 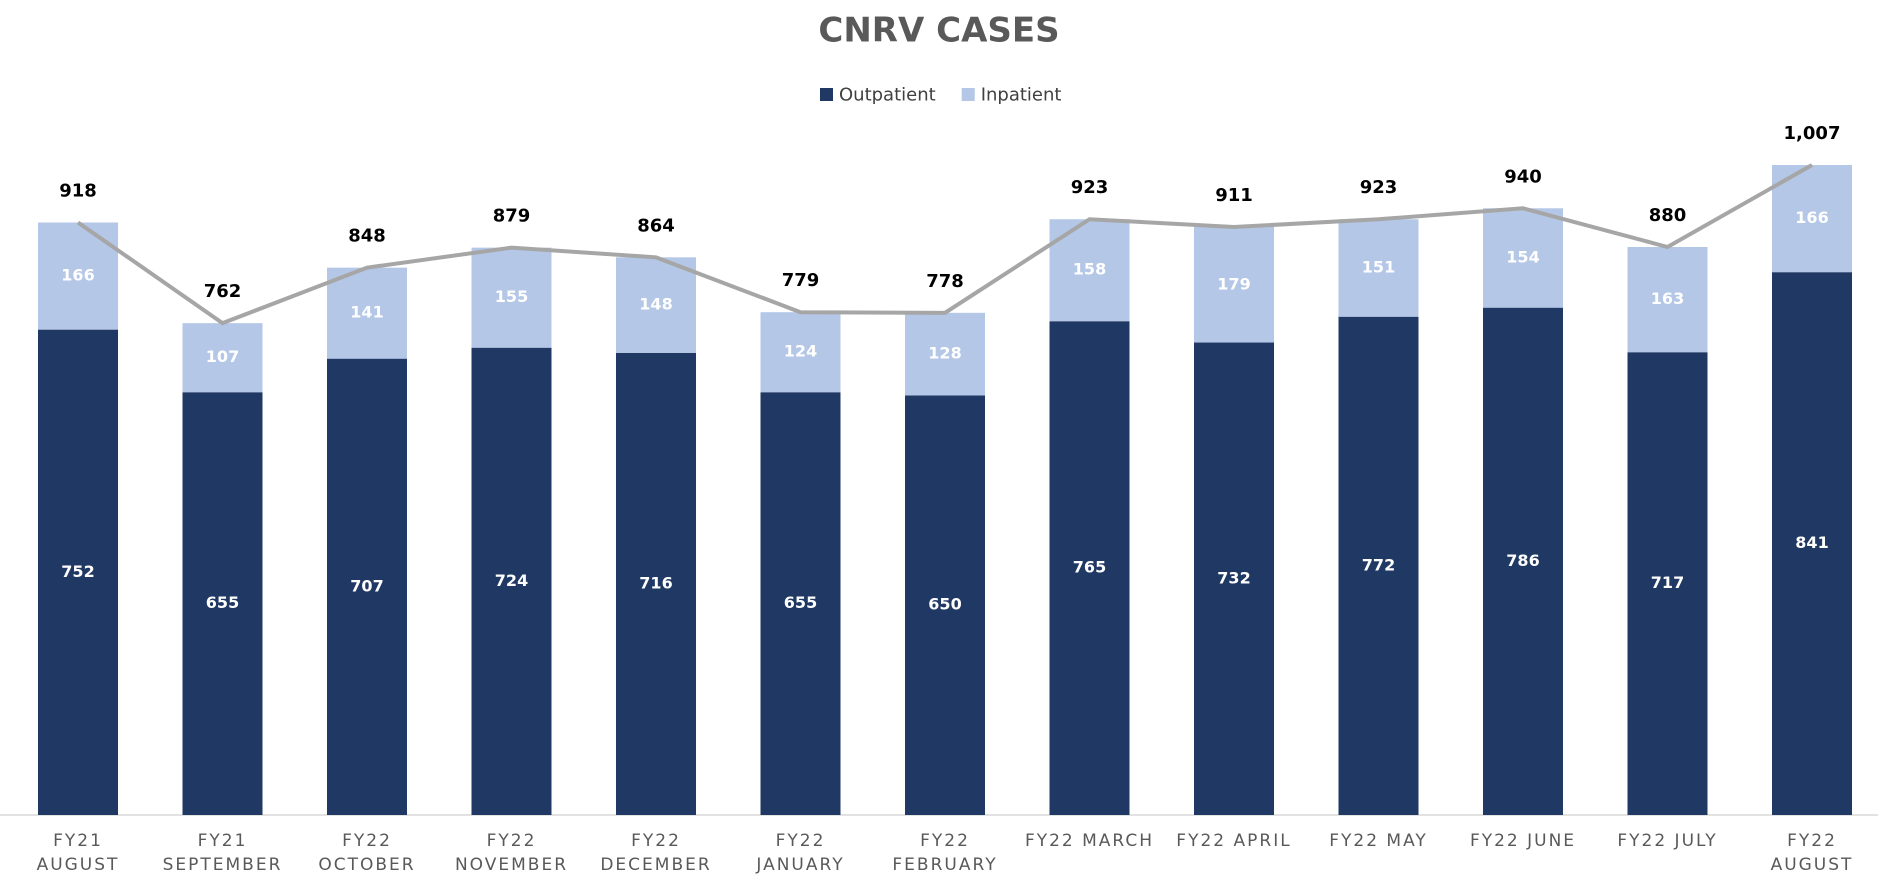 I want to click on total-label: 940, so click(x=1523, y=176).